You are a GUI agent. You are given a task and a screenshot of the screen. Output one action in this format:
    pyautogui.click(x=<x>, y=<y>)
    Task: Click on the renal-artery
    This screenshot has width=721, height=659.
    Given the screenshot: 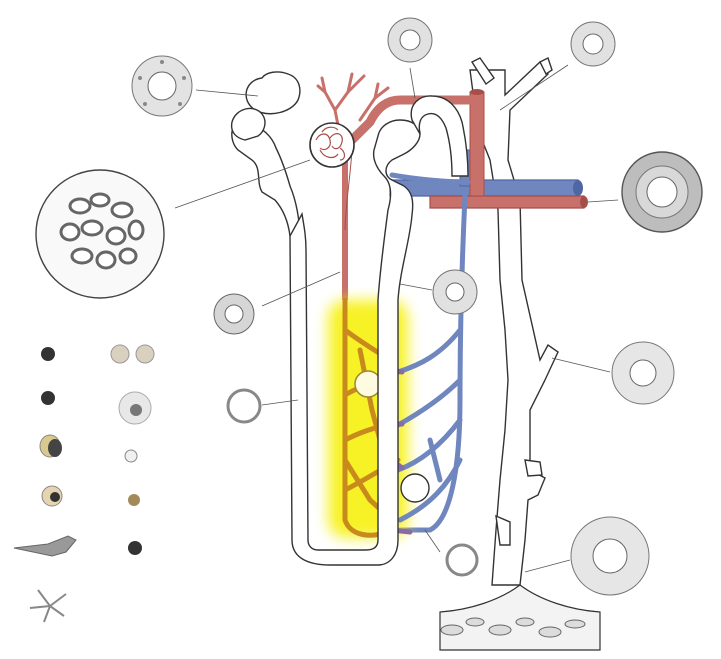 What is the action you would take?
    pyautogui.click(x=452, y=186)
    